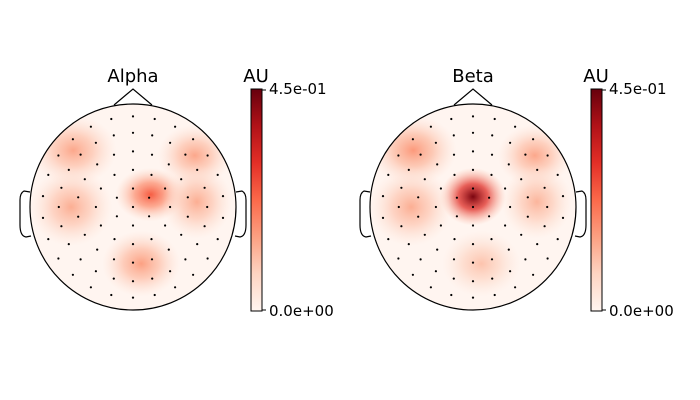 This screenshot has width=700, height=400. What do you see at coordinates (365, 214) in the screenshot?
I see `left-ear-beta` at bounding box center [365, 214].